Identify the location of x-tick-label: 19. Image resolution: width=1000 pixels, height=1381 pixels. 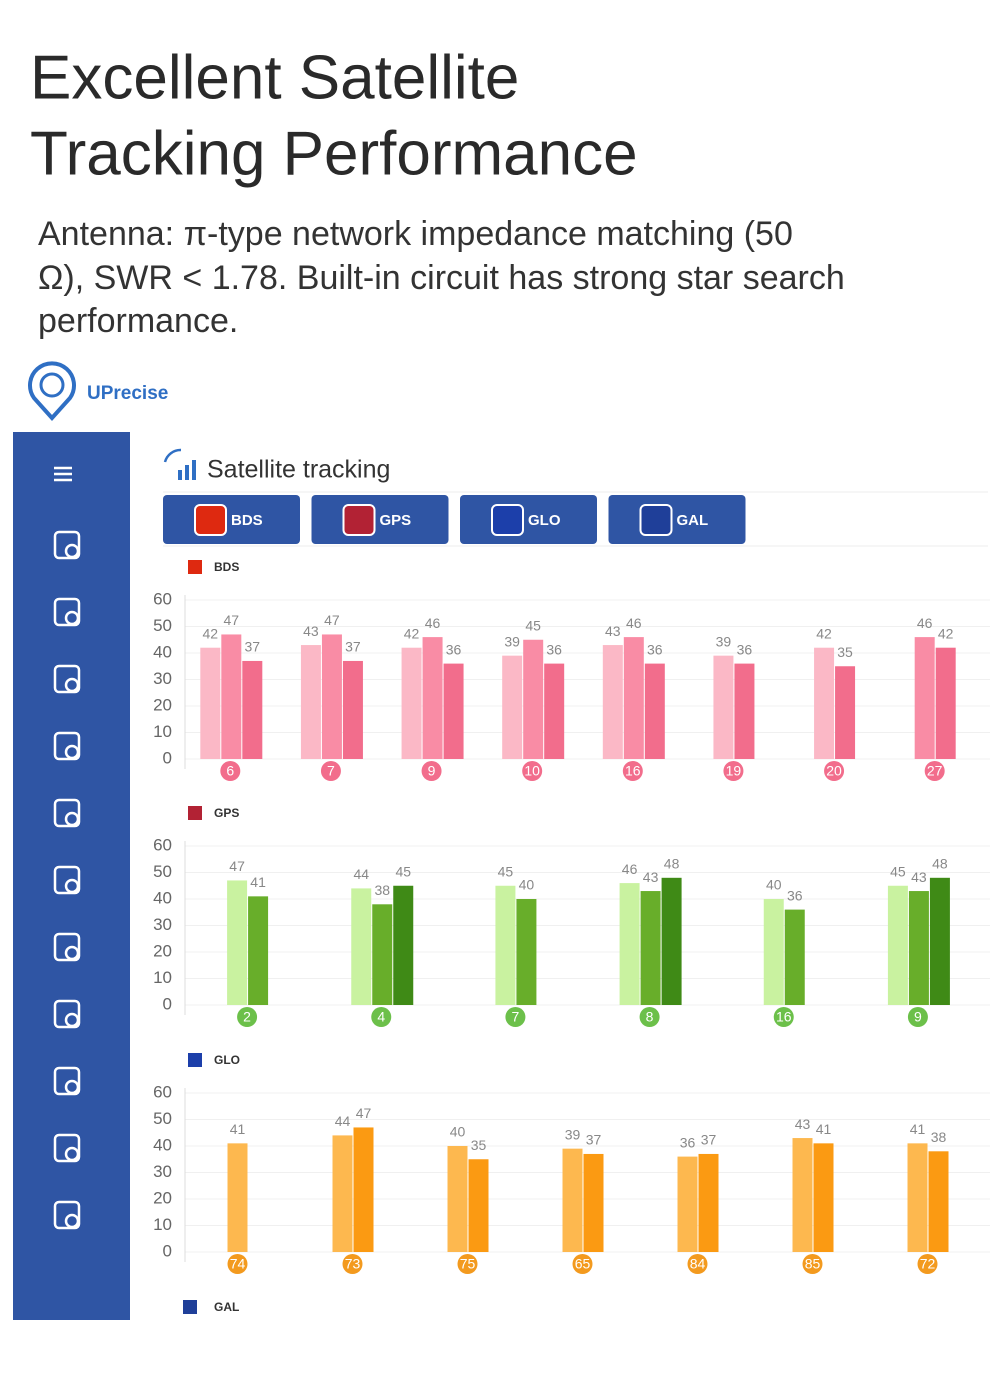
(734, 771).